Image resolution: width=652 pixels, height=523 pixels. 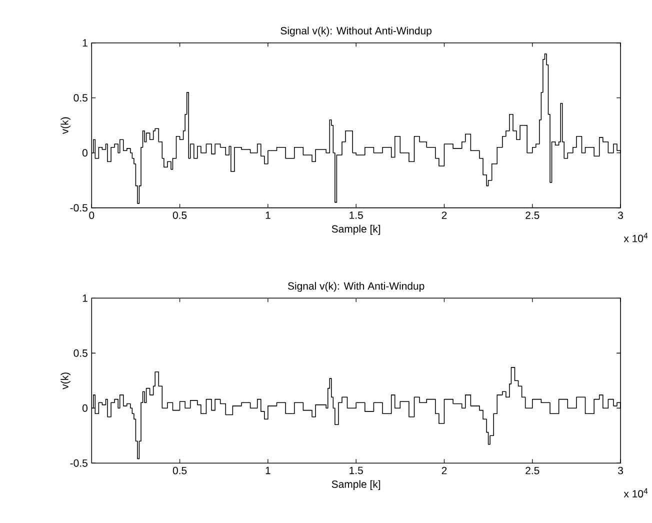 I want to click on chart-title: Signal v(k): With Anti-Windup, so click(x=356, y=287).